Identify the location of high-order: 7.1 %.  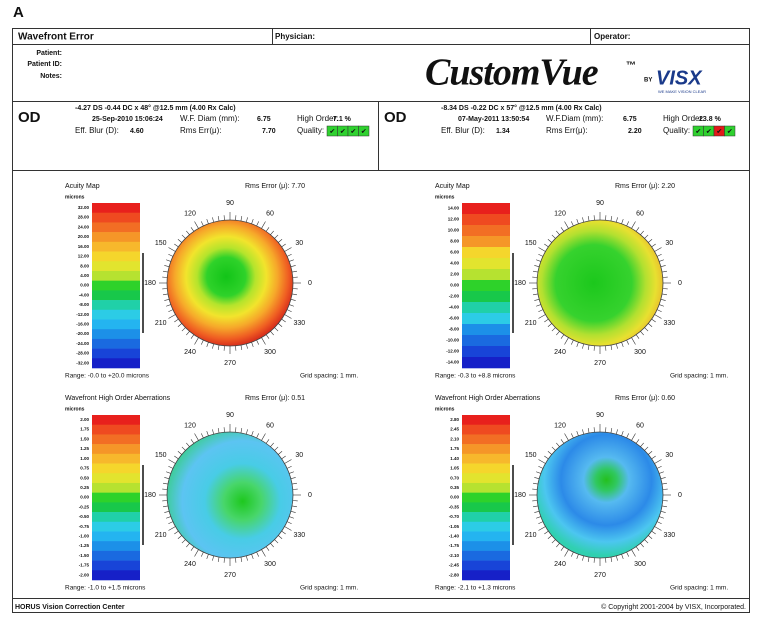
(342, 119).